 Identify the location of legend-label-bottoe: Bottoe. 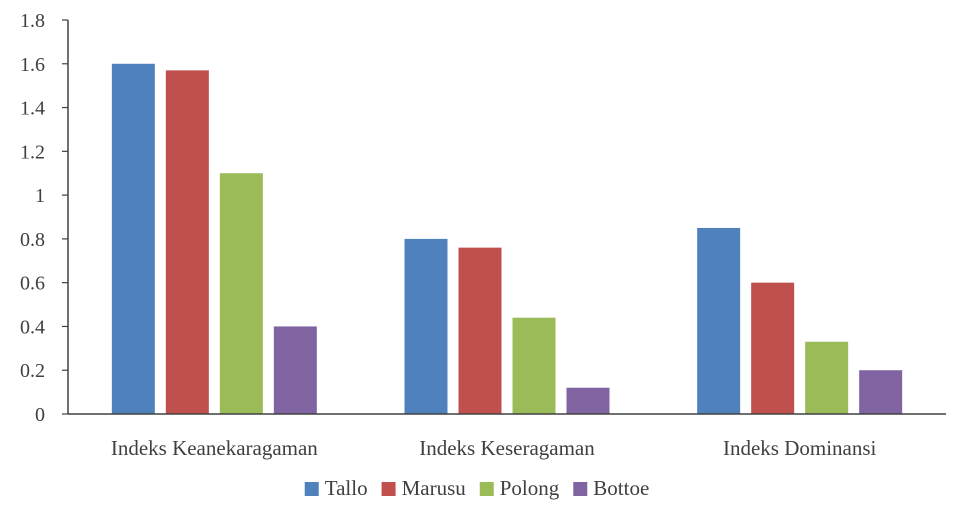
(621, 488).